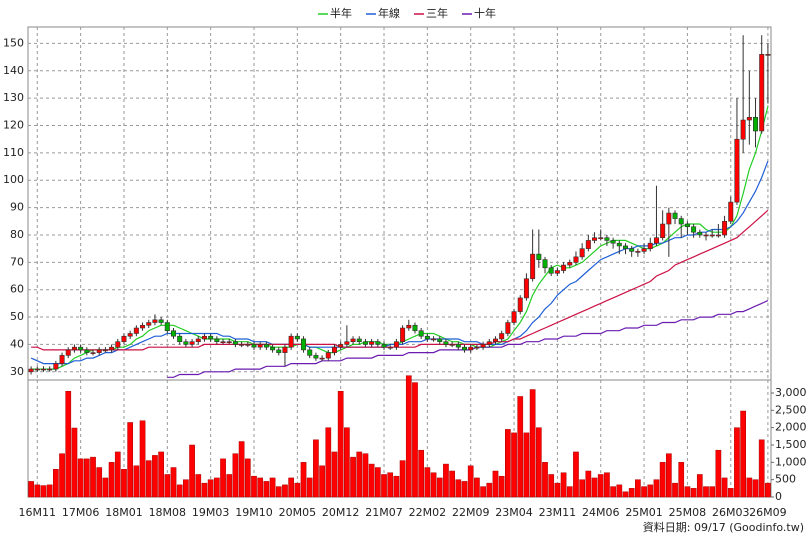  What do you see at coordinates (731, 512) in the screenshot?
I see `x-tick-label: 26M03` at bounding box center [731, 512].